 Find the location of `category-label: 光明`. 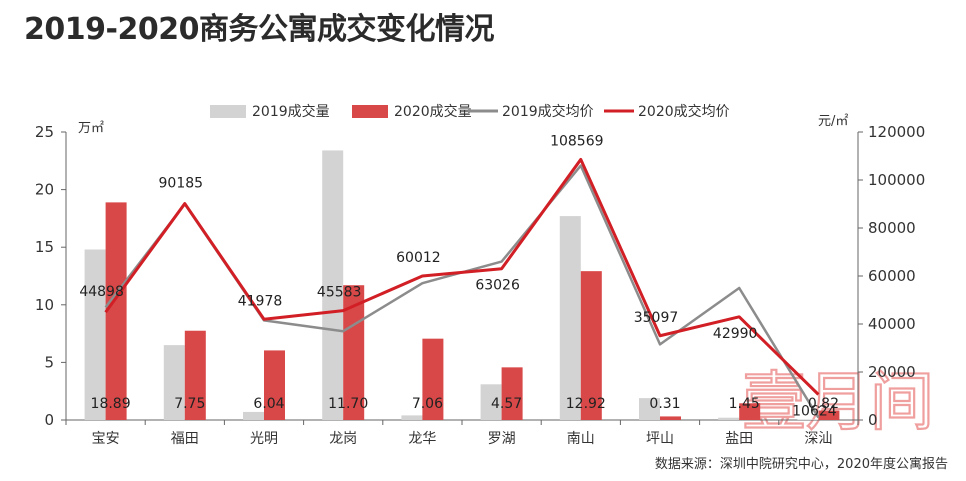

category-label: 光明 is located at coordinates (264, 439).